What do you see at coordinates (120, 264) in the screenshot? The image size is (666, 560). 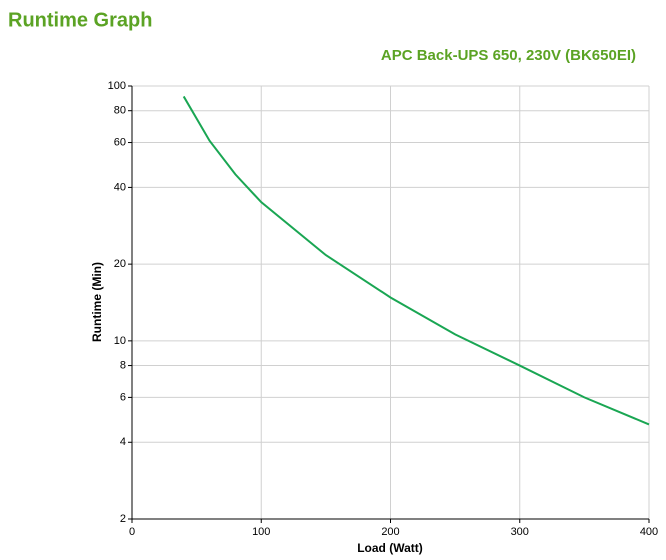 I see `y-tick-label: 20` at bounding box center [120, 264].